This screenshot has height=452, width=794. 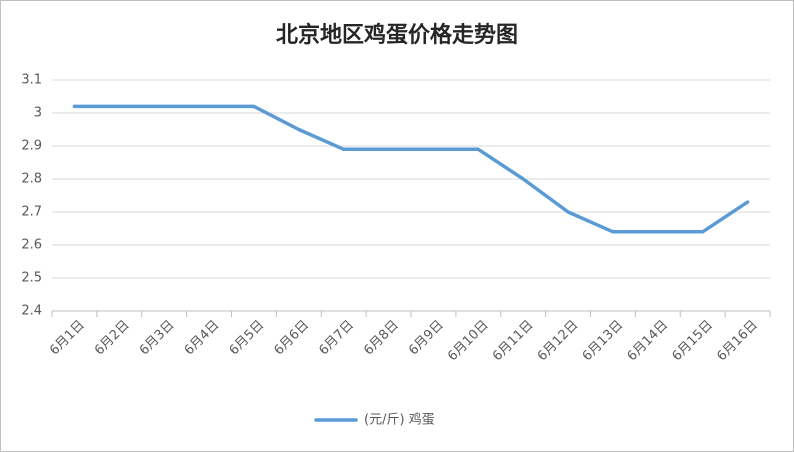 I want to click on y-tick-label: 3, so click(x=38, y=113).